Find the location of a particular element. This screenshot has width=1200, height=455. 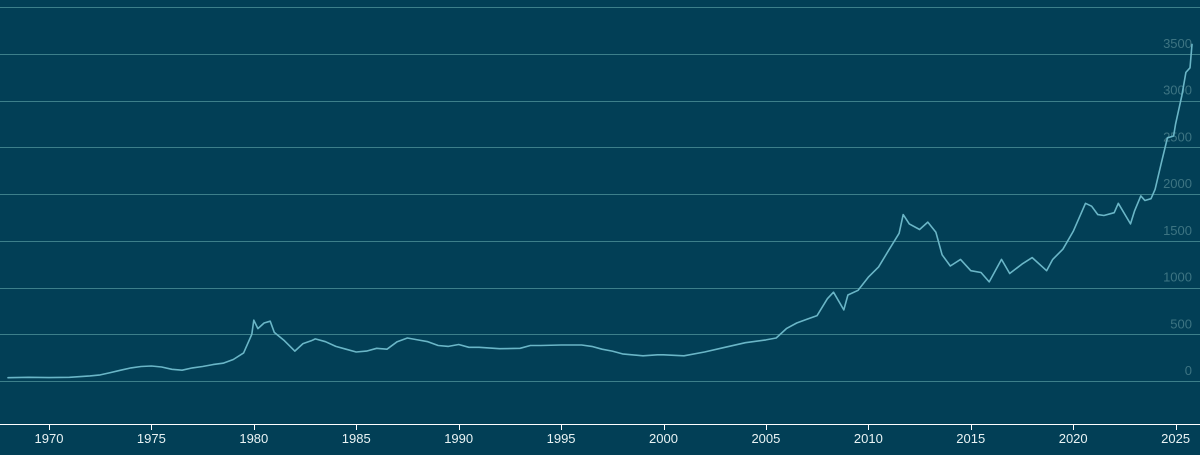

x-tick-label: 1980 is located at coordinates (253, 438).